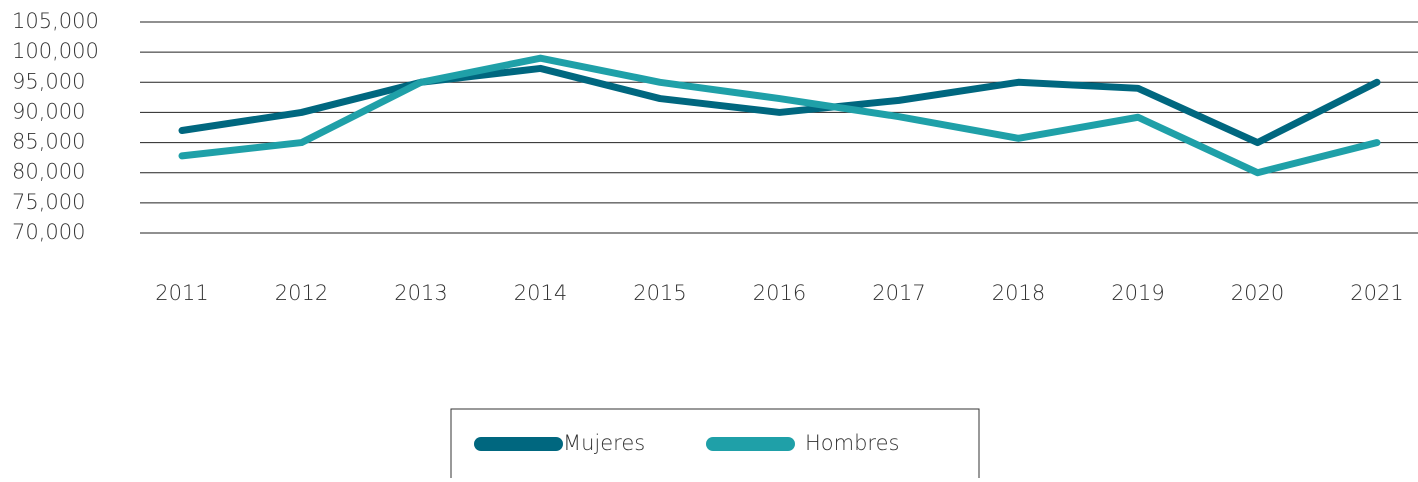 The image size is (1418, 482). Describe the element at coordinates (48, 111) in the screenshot. I see `y-tick-label: 90,000` at that location.